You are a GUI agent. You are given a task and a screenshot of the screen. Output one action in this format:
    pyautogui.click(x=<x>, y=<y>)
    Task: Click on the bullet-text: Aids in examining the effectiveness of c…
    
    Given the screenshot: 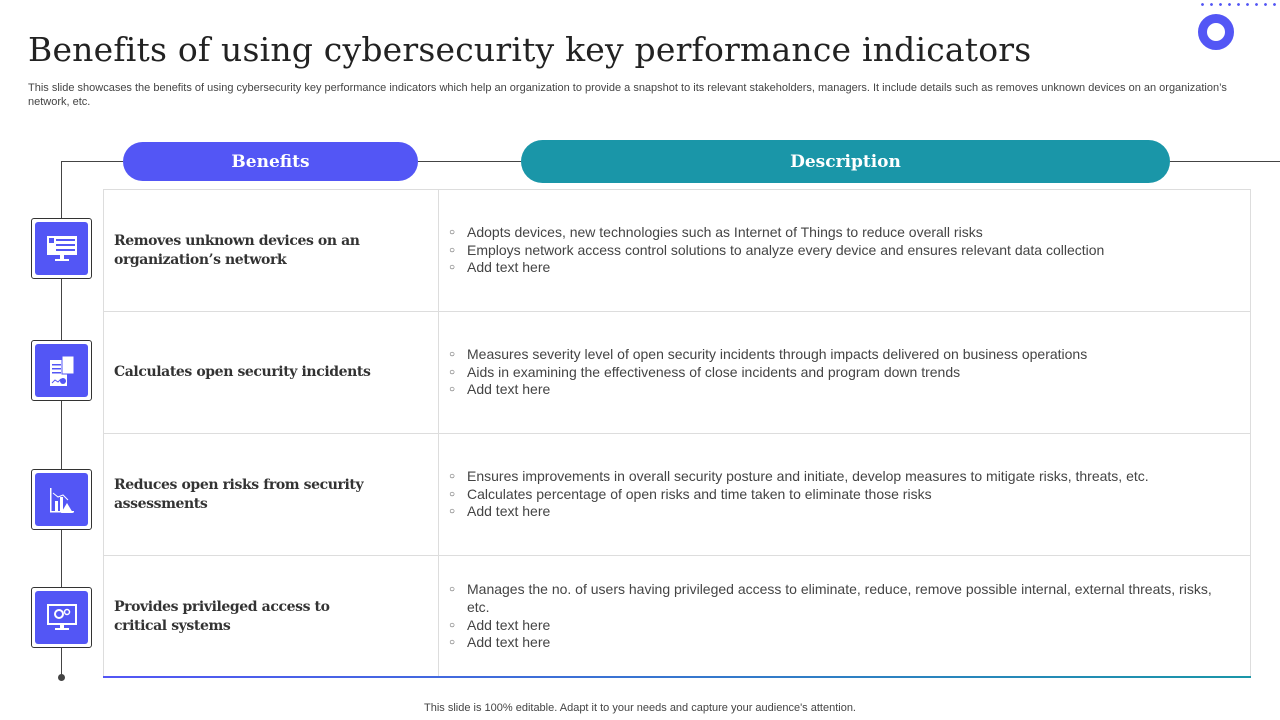 What is the action you would take?
    pyautogui.click(x=714, y=371)
    